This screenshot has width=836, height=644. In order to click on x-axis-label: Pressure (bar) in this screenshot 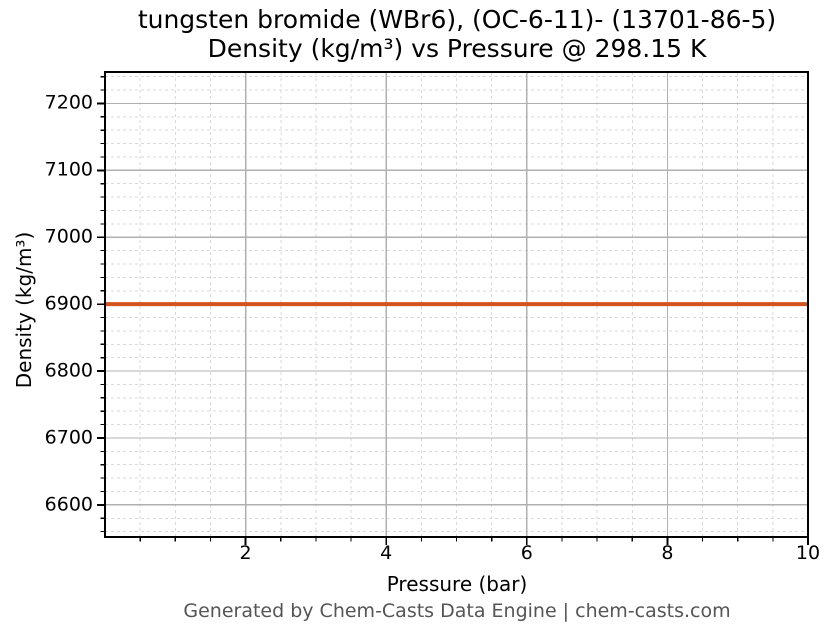, I will do `click(457, 584)`.